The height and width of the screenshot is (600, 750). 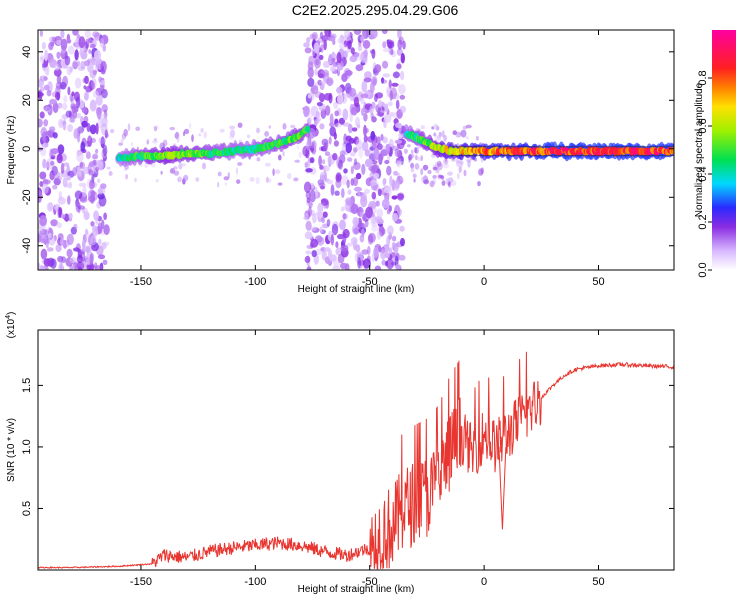 I want to click on chart-title: C2E2.2025.295.04.29.G06, so click(x=375, y=10).